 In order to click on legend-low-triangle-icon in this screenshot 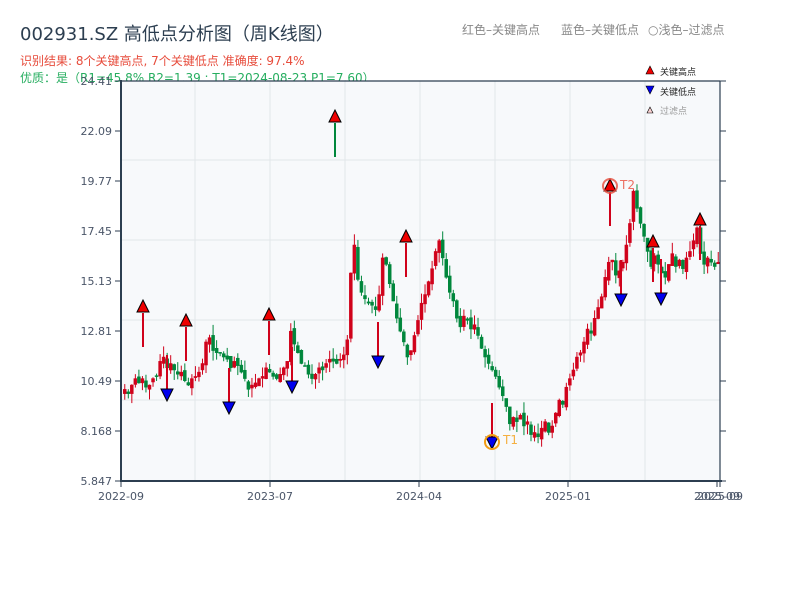, I will do `click(650, 90)`.